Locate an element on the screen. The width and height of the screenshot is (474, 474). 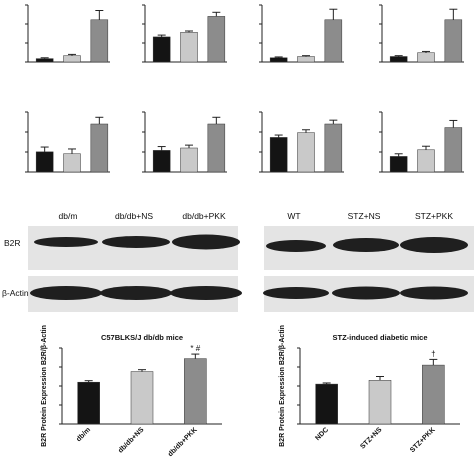
x-tick-label: db/db+PKK is located at coordinates (183, 442).